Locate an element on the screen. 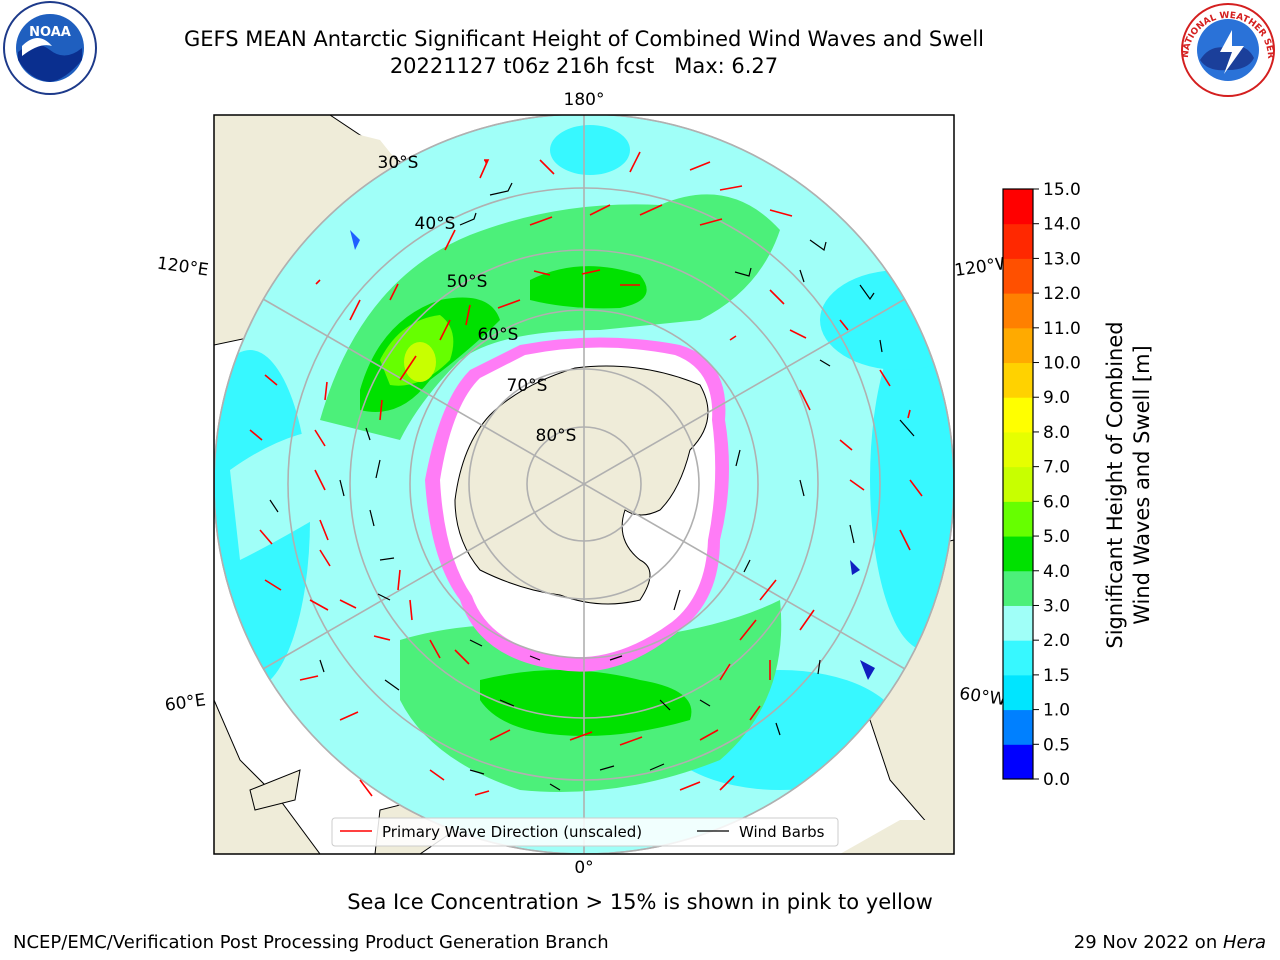  colorbar-tick-label: 12.0 is located at coordinates (1062, 294).